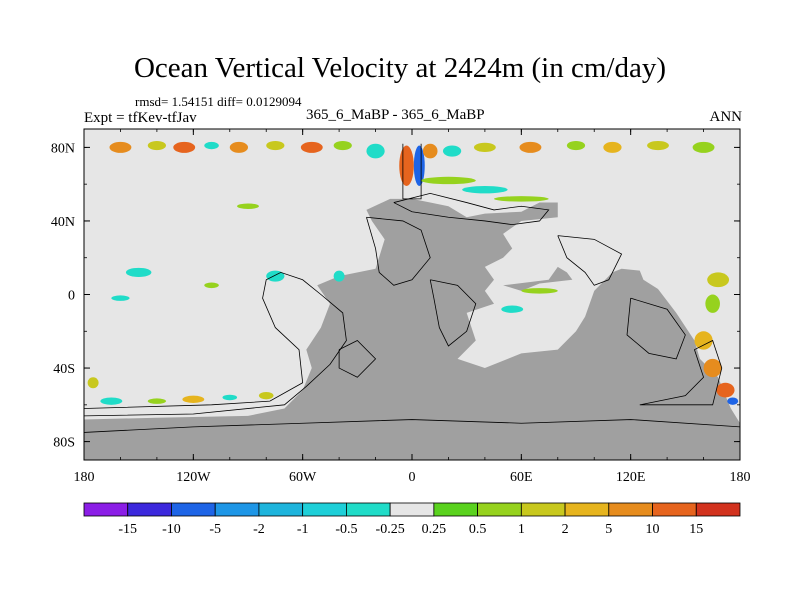 Image resolution: width=800 pixels, height=600 pixels. Describe the element at coordinates (696, 529) in the screenshot. I see `colorbar-label: 15` at that location.